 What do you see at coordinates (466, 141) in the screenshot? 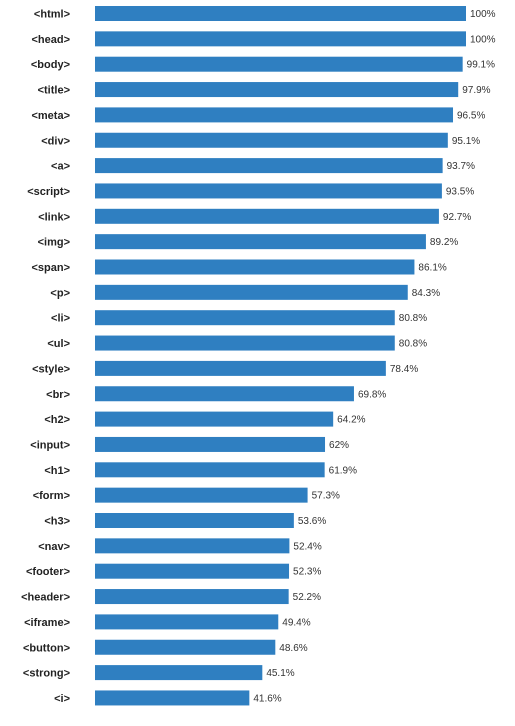
I see `value-label: 95.1%` at bounding box center [466, 141].